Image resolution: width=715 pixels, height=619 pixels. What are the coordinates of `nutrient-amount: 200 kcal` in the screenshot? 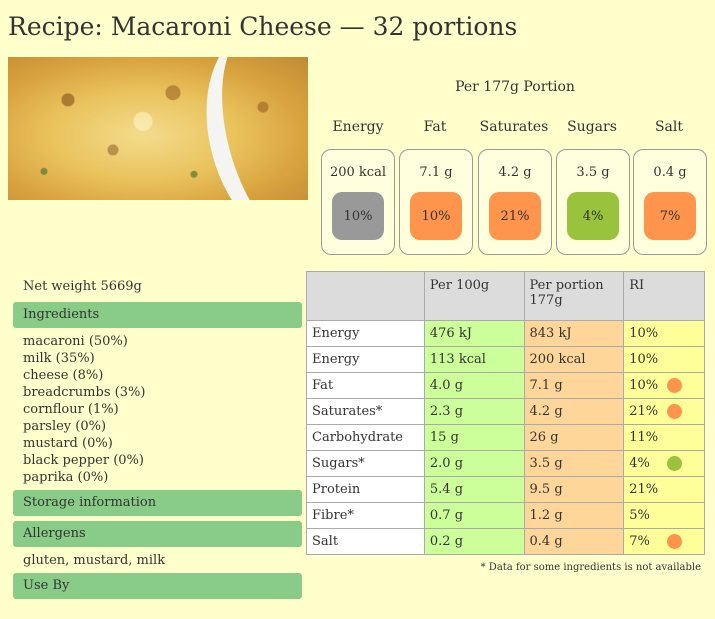 It's located at (357, 172).